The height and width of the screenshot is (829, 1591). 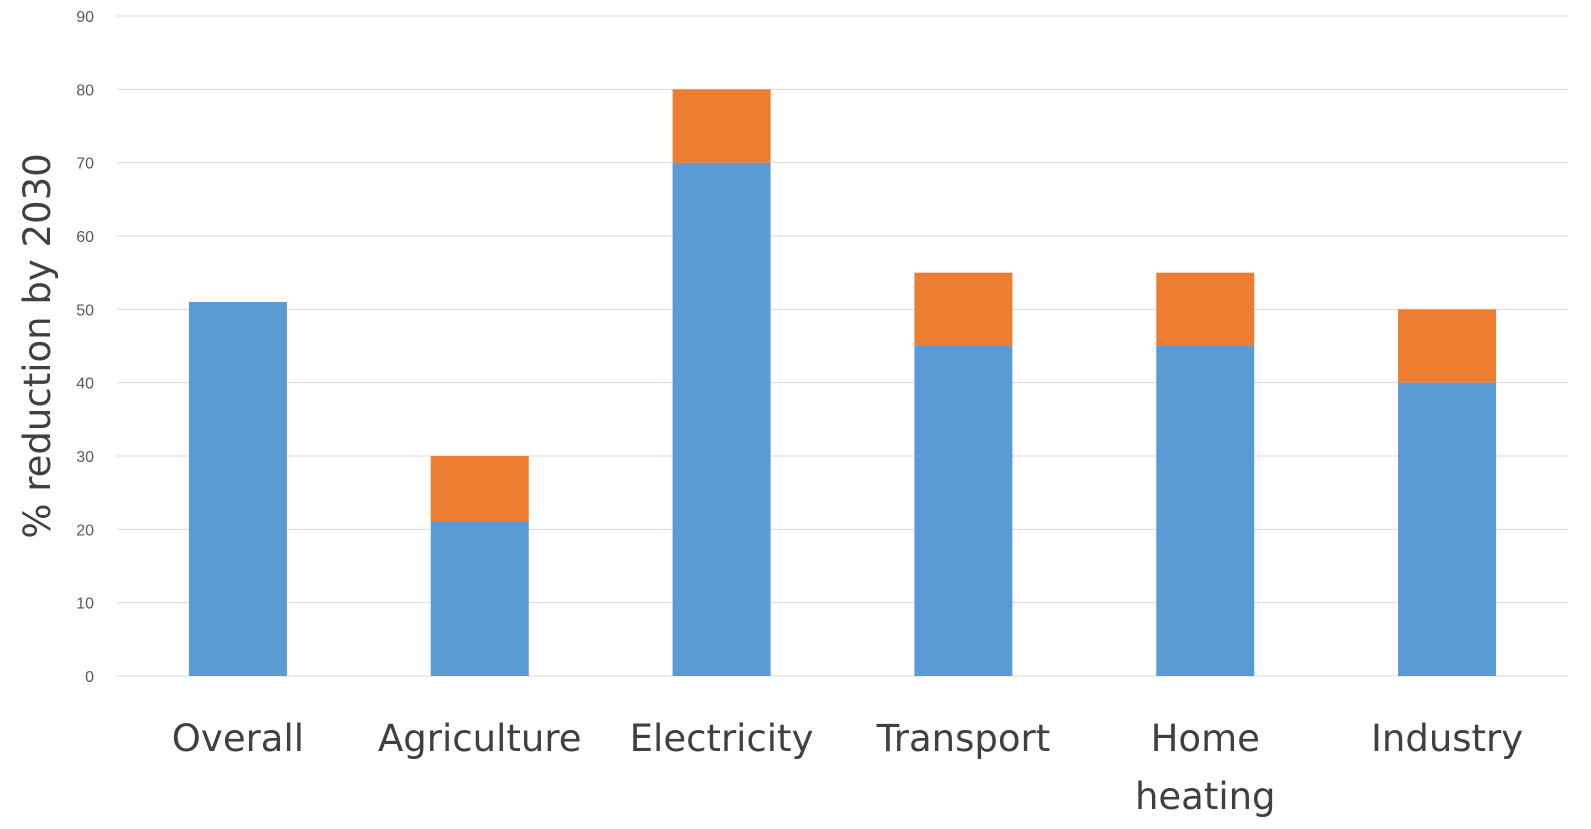 What do you see at coordinates (479, 738) in the screenshot?
I see `x-category-label: Agriculture` at bounding box center [479, 738].